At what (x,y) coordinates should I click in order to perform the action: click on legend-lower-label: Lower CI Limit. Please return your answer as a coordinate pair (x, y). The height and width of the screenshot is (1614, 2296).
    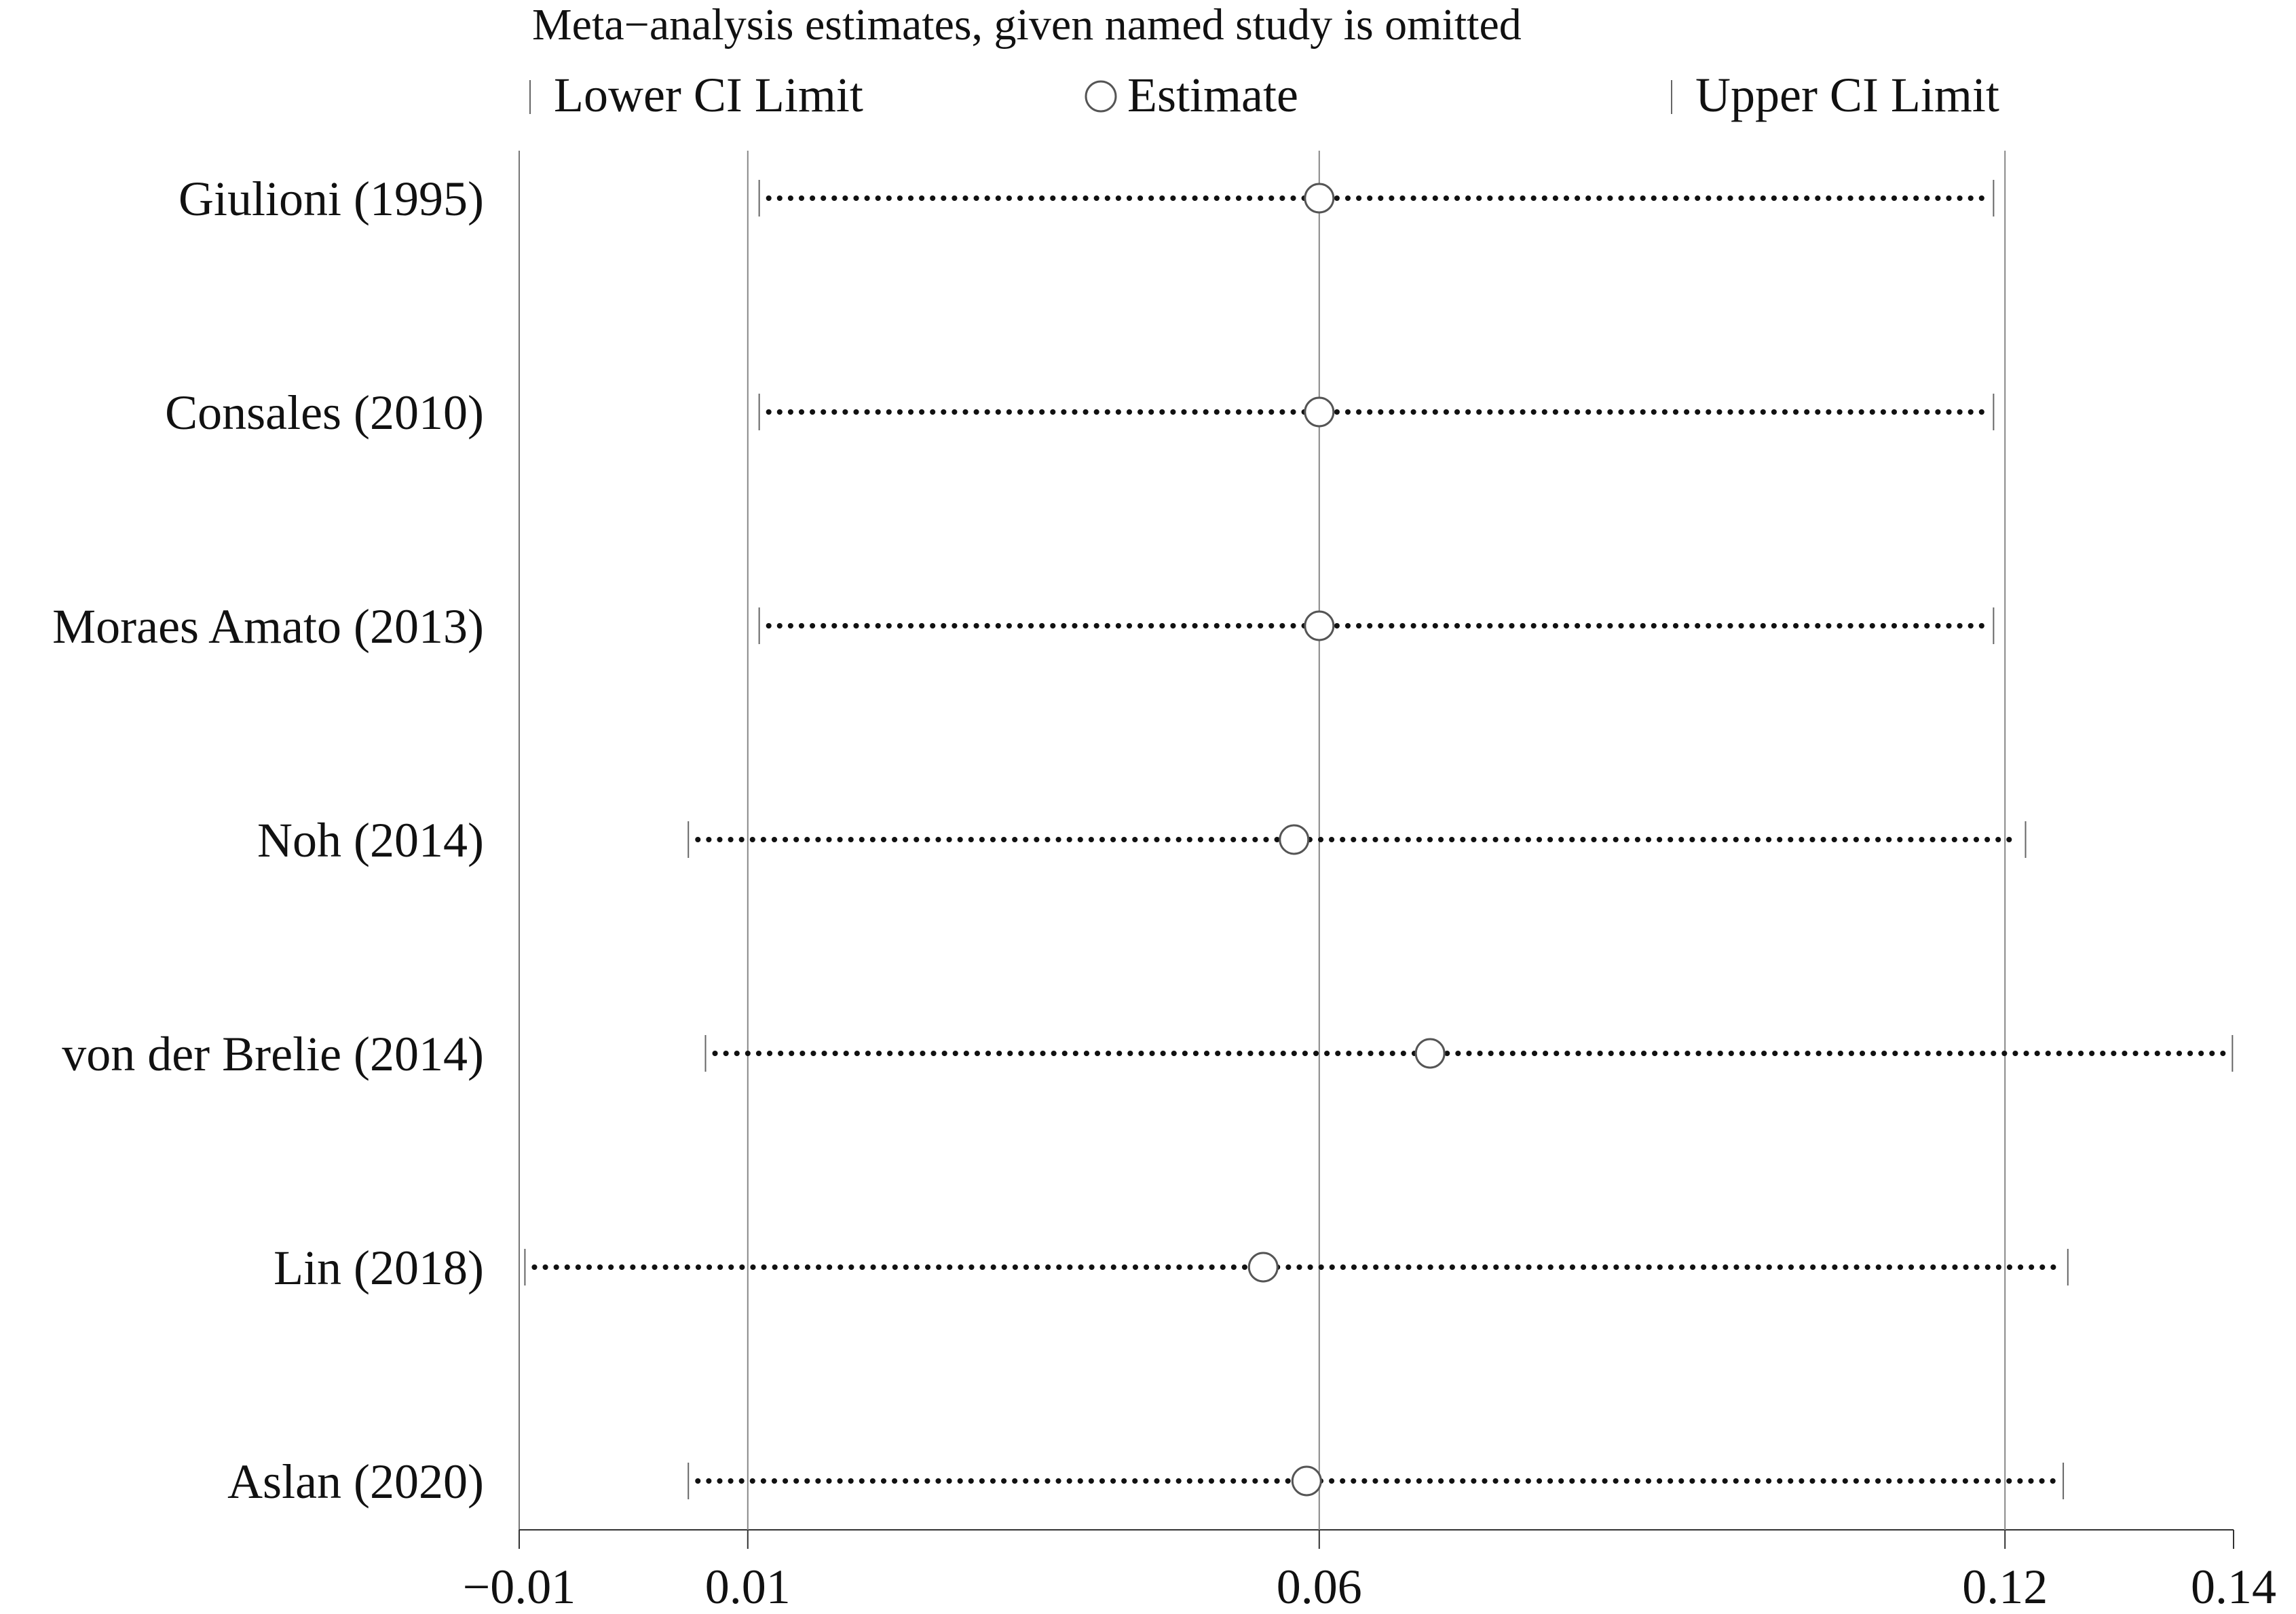
    Looking at the image, I should click on (708, 95).